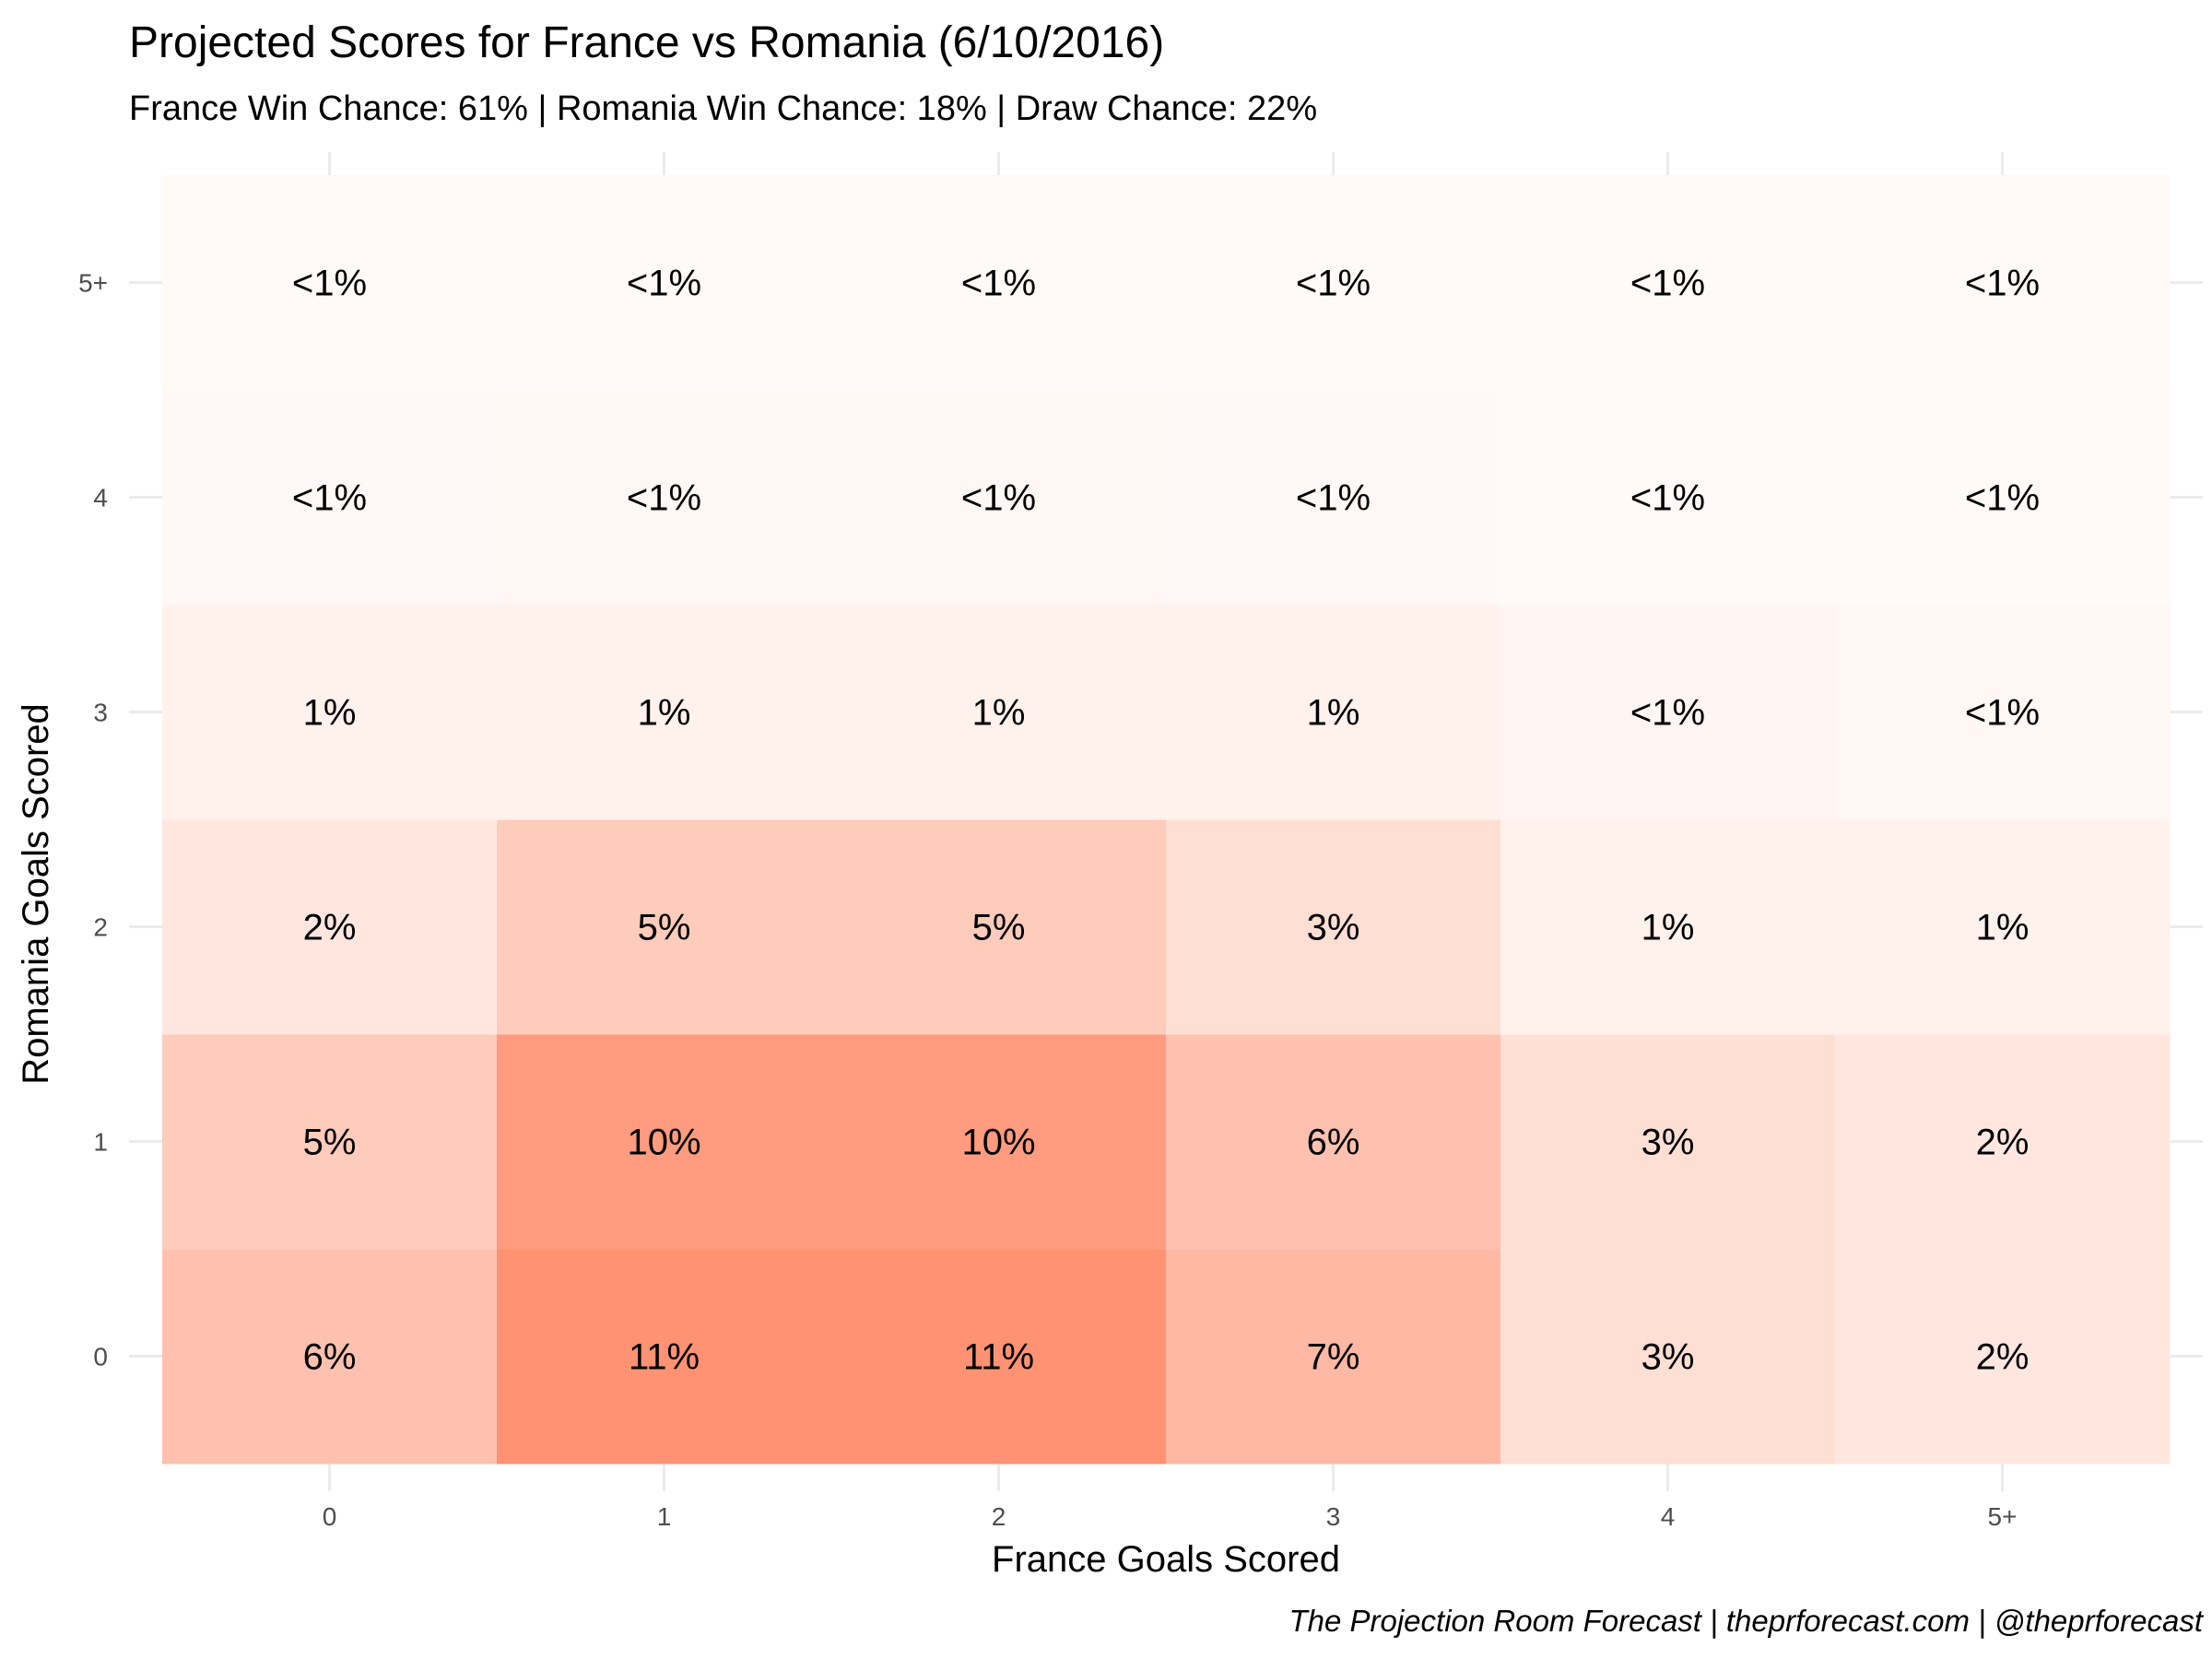  What do you see at coordinates (664, 1516) in the screenshot?
I see `x-tick-label: 1` at bounding box center [664, 1516].